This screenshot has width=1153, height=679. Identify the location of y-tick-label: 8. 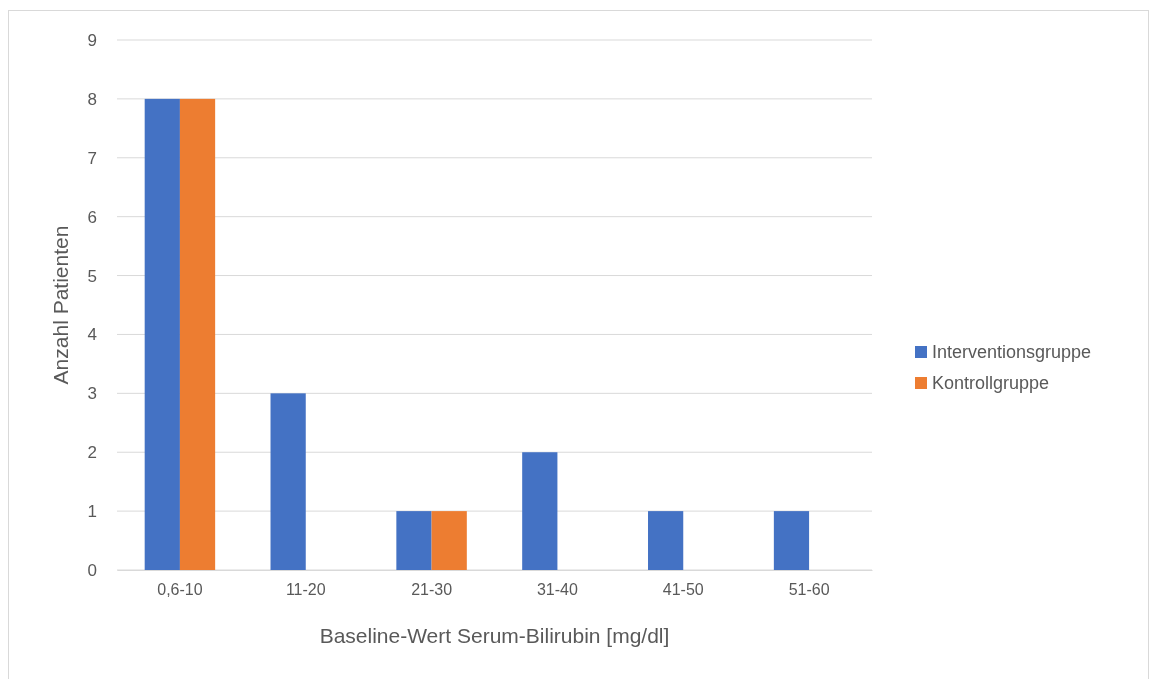
(92, 99).